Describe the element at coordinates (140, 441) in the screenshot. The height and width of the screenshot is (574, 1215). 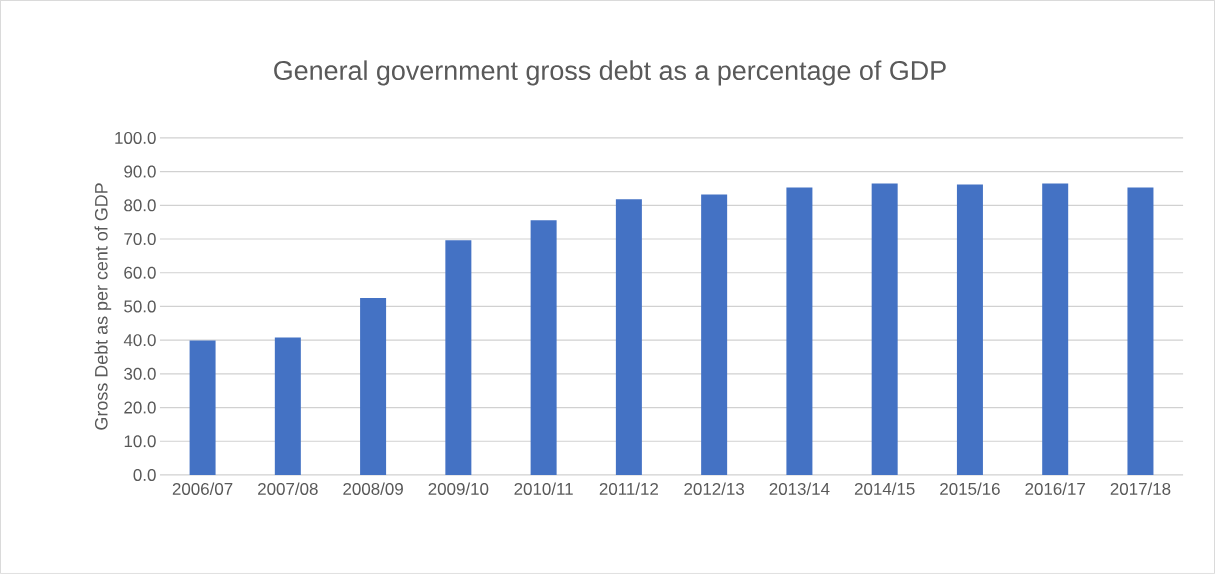
I see `y-tick-label: 10.0` at that location.